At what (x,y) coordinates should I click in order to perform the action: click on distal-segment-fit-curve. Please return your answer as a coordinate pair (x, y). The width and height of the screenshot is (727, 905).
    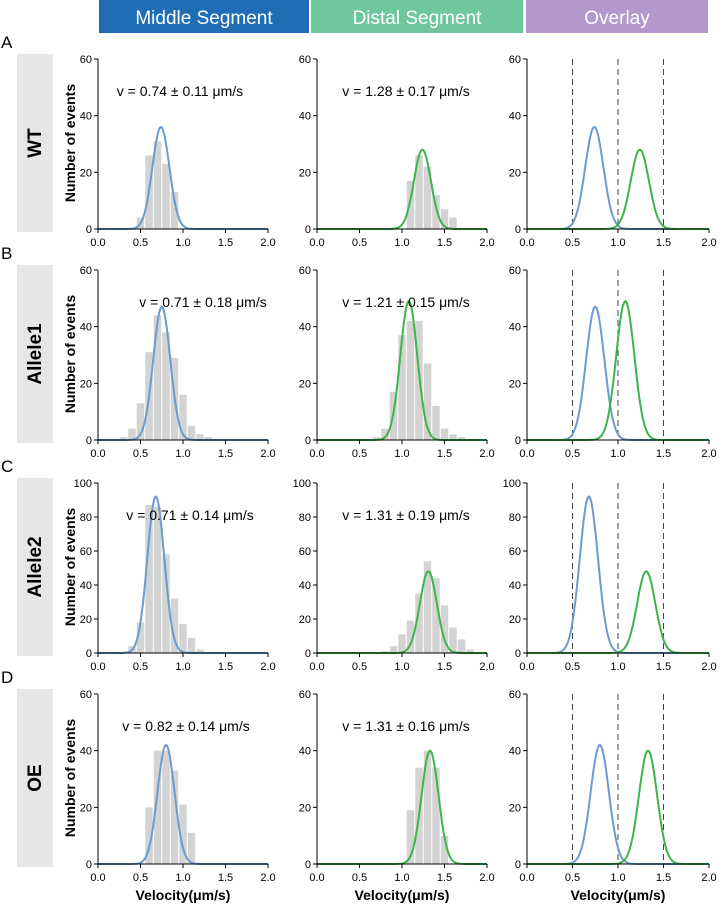
    Looking at the image, I should click on (402, 807).